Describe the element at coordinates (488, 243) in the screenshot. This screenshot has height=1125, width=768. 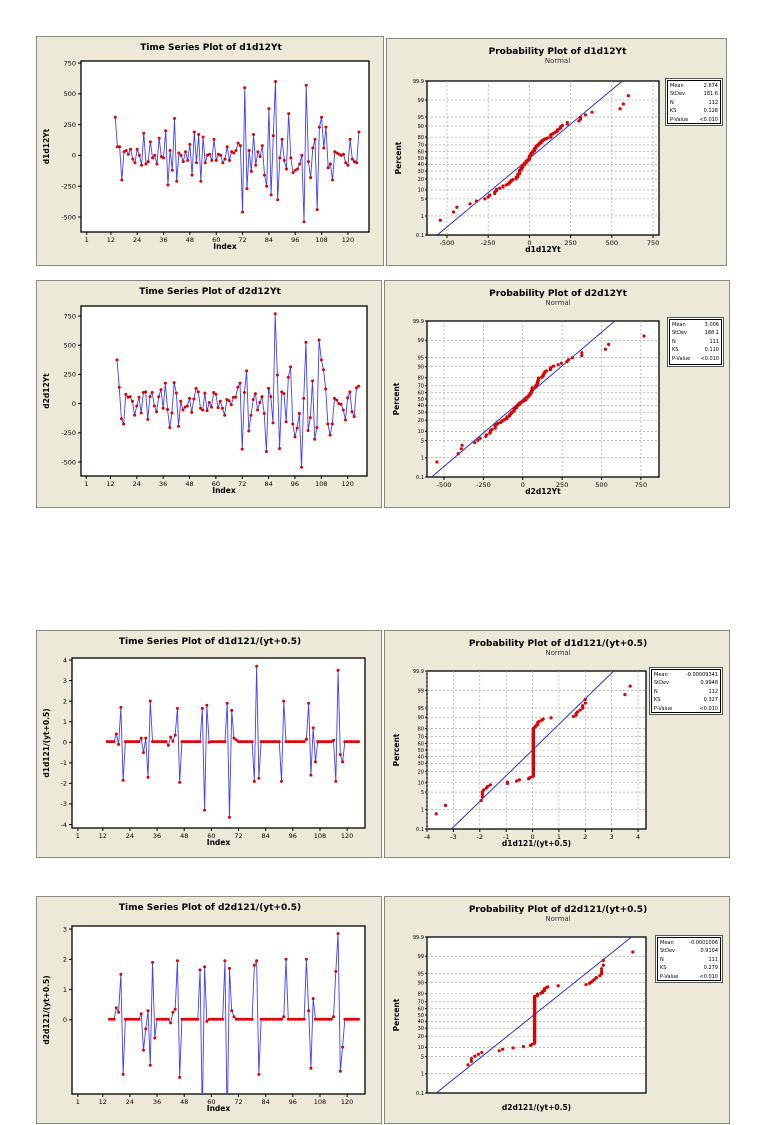
I see `x-tick-label: -250` at that location.